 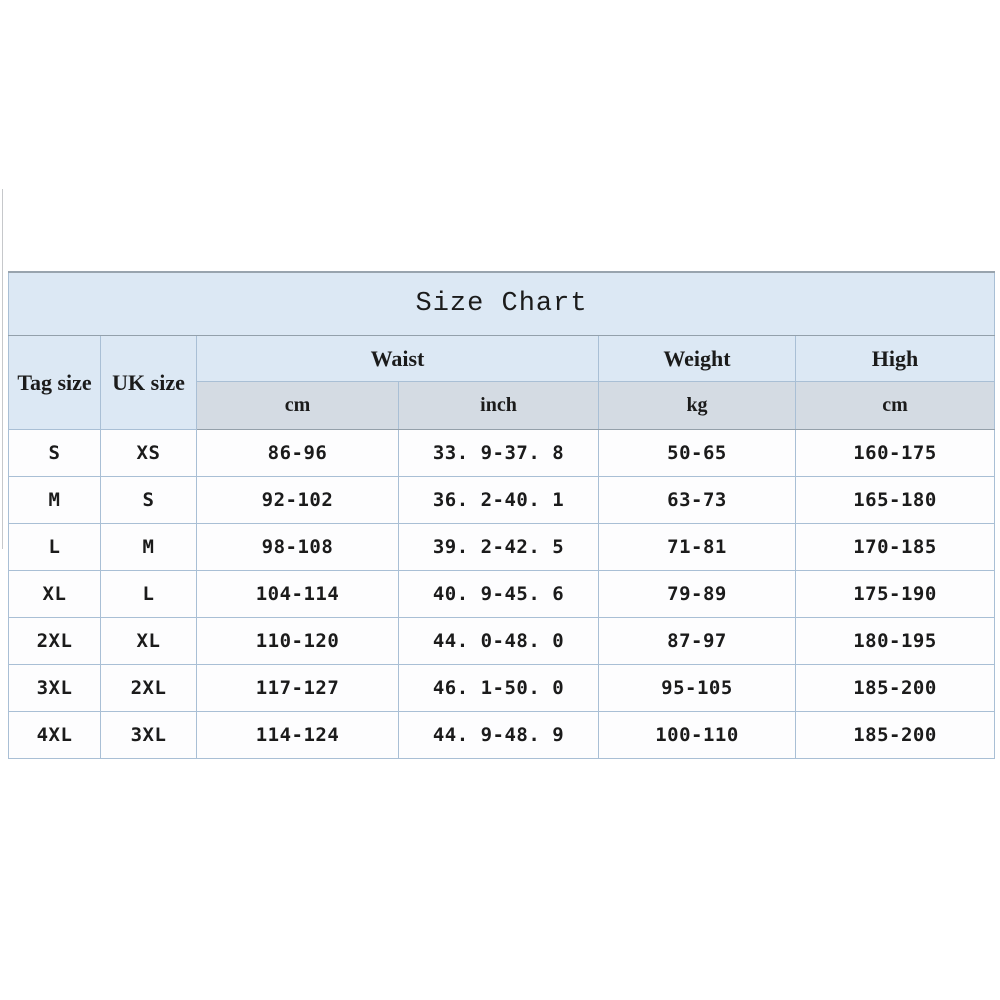 I want to click on weight-kg-cell: 79-89, so click(x=697, y=594).